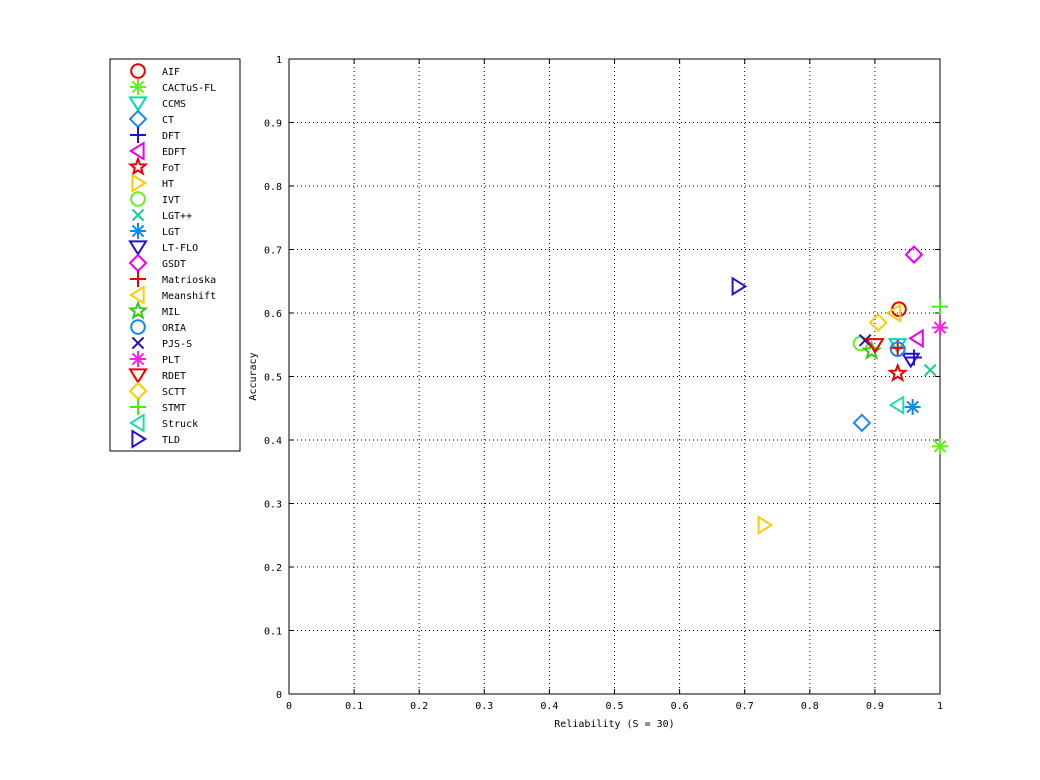  I want to click on legend-item-fot: FoT, so click(153, 166).